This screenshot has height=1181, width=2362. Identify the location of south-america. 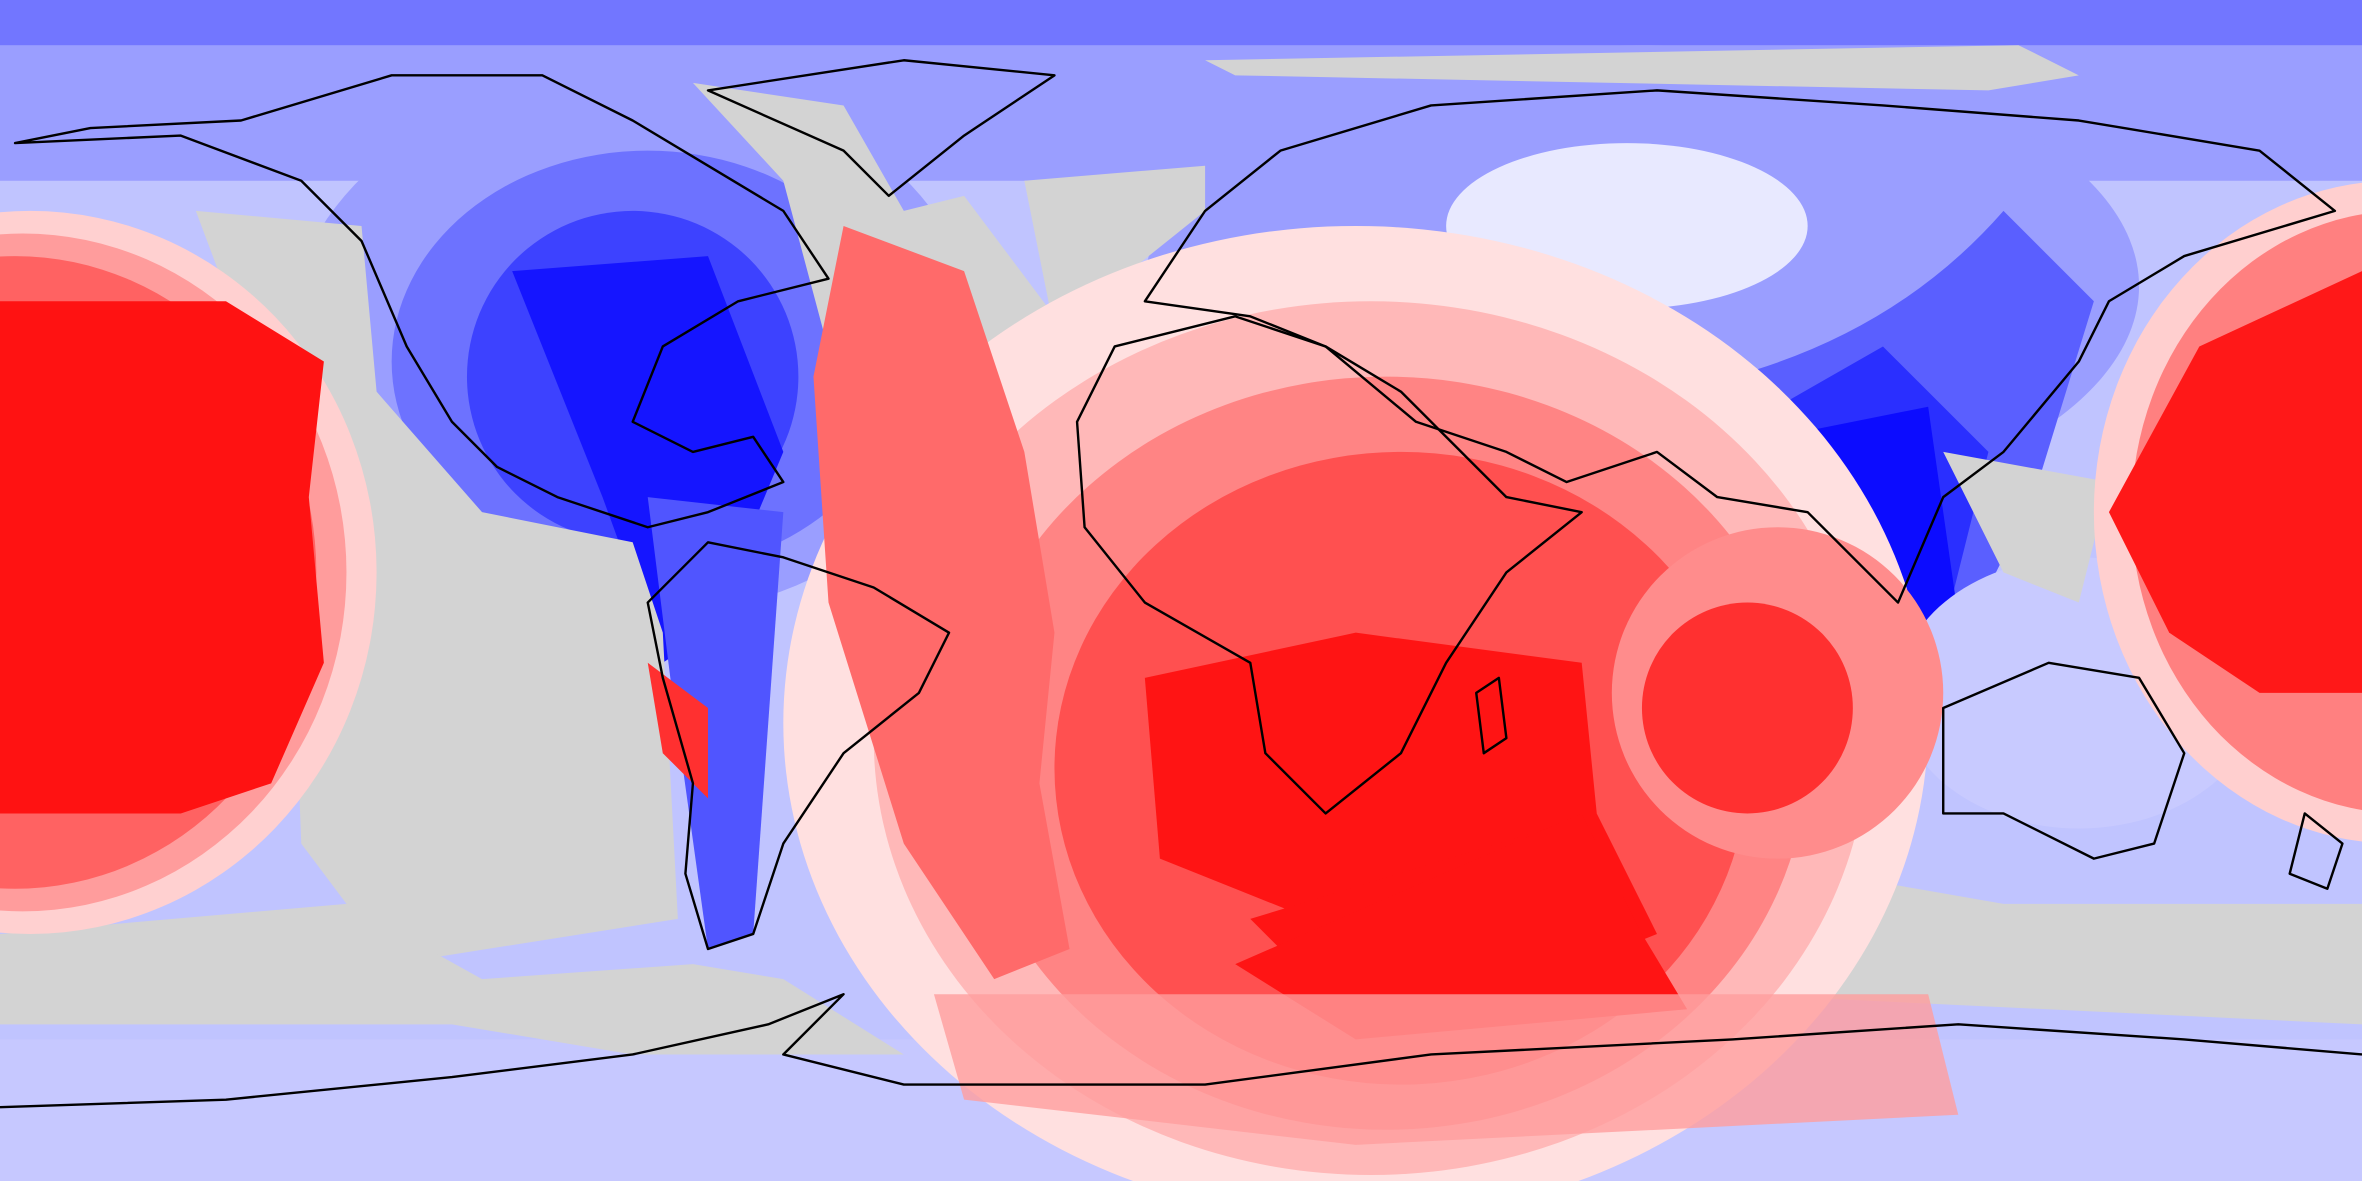
(798, 746).